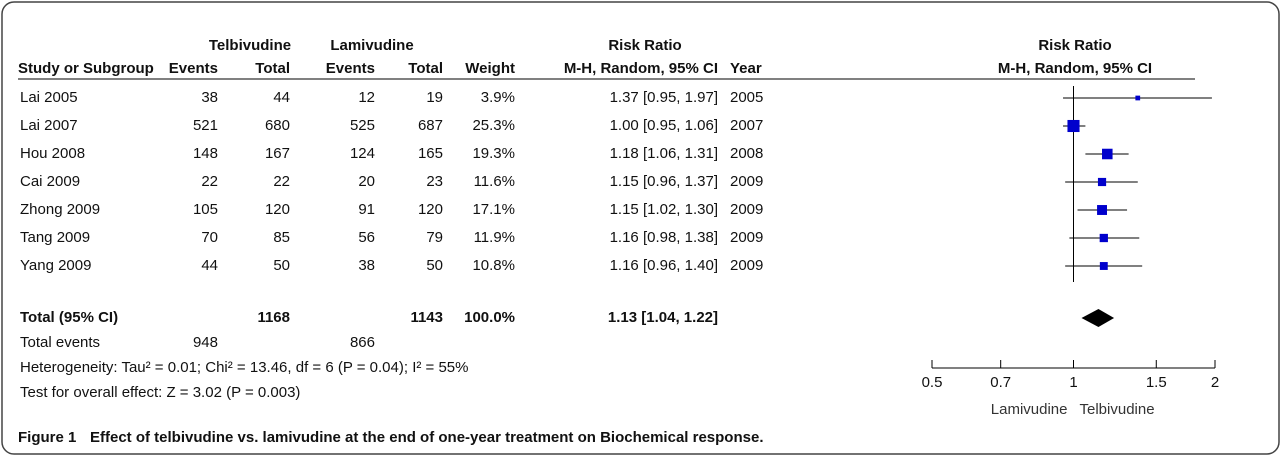 The height and width of the screenshot is (456, 1282). I want to click on cell: 1168, so click(273, 317).